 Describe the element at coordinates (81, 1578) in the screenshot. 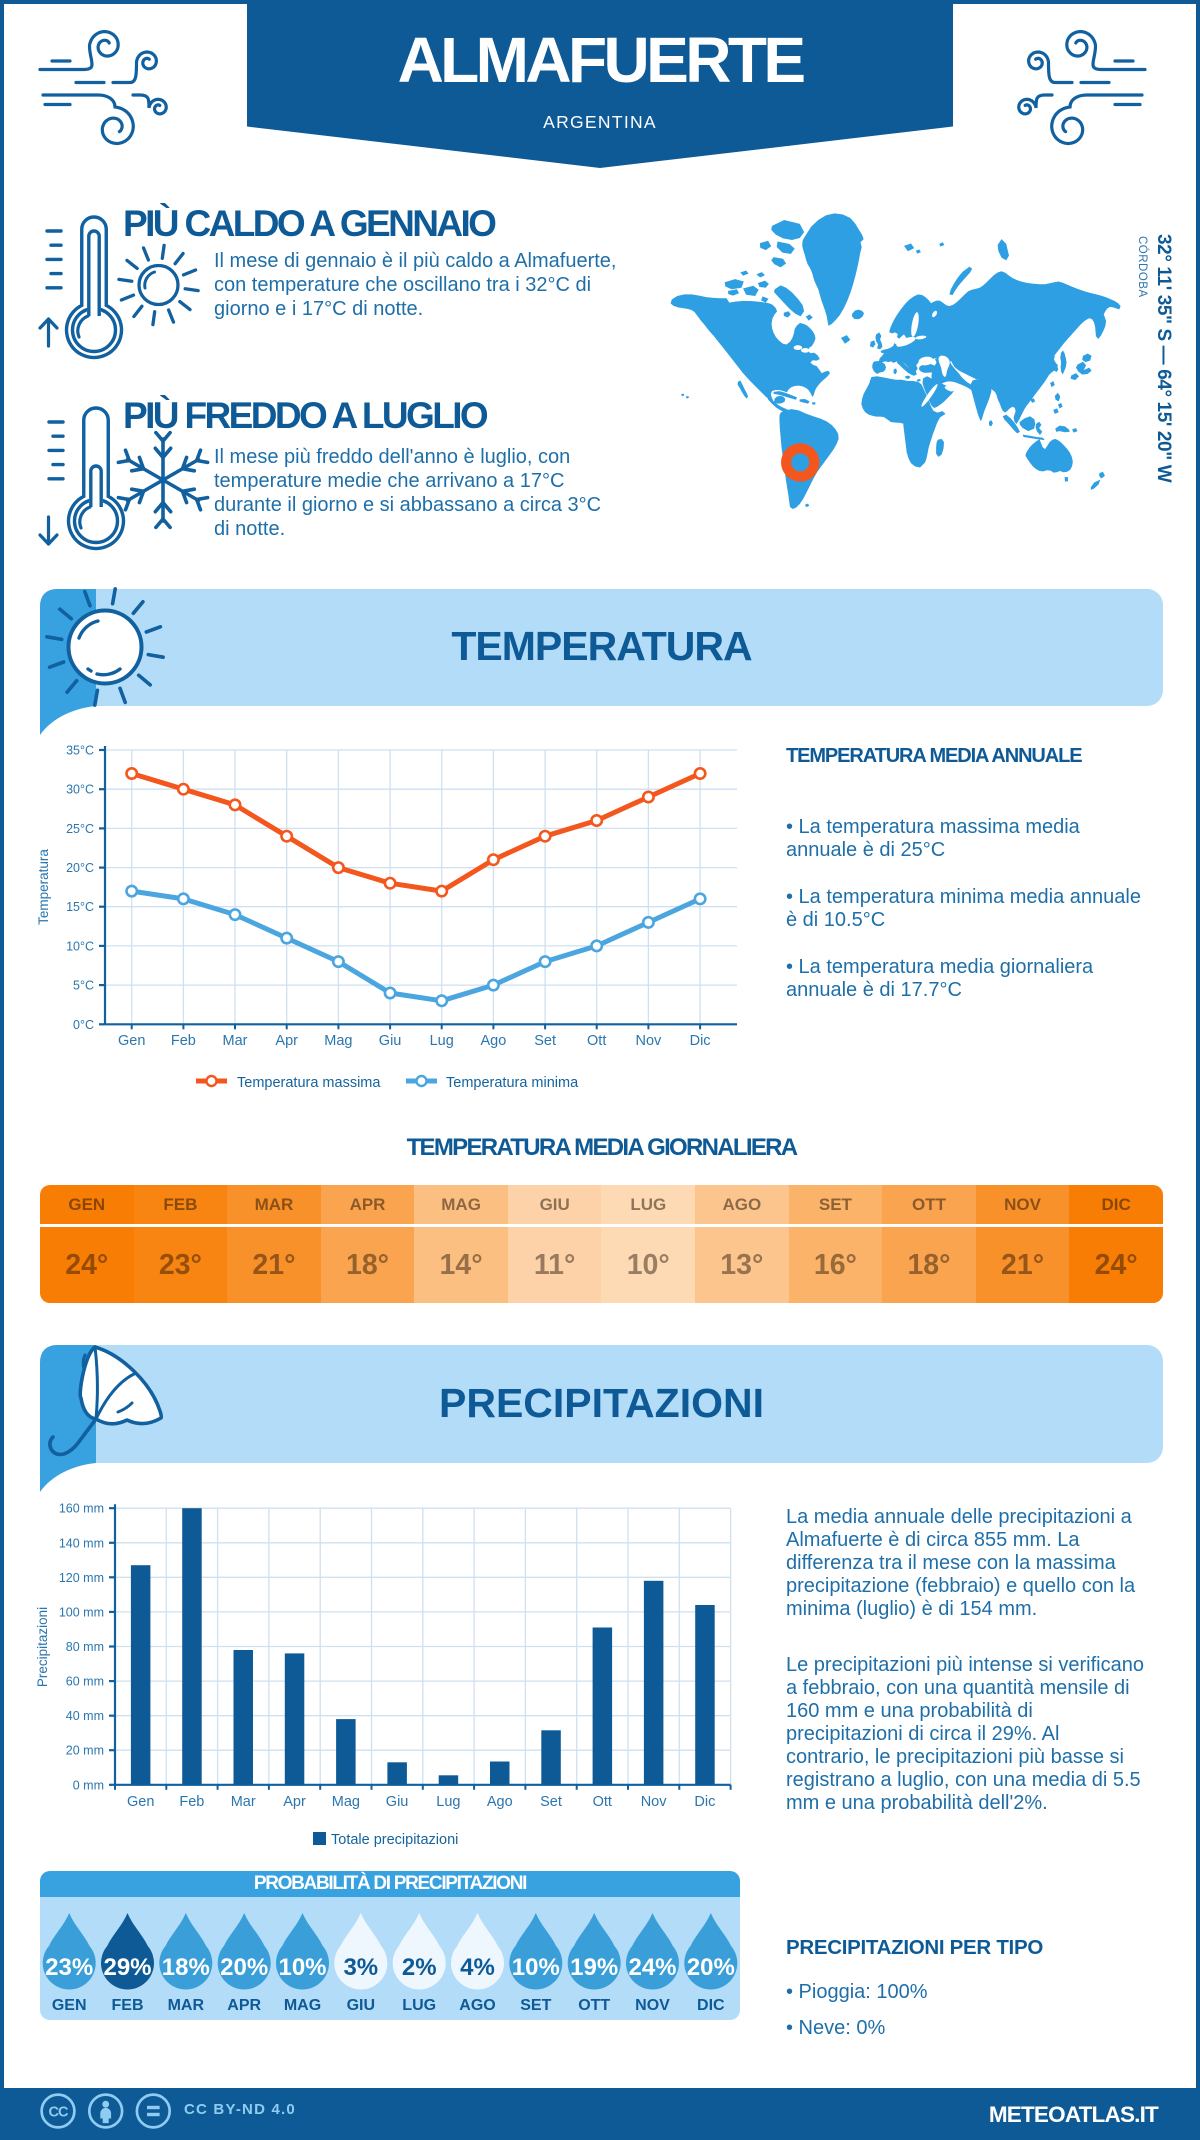

I see `svg-text: 120 mm` at that location.